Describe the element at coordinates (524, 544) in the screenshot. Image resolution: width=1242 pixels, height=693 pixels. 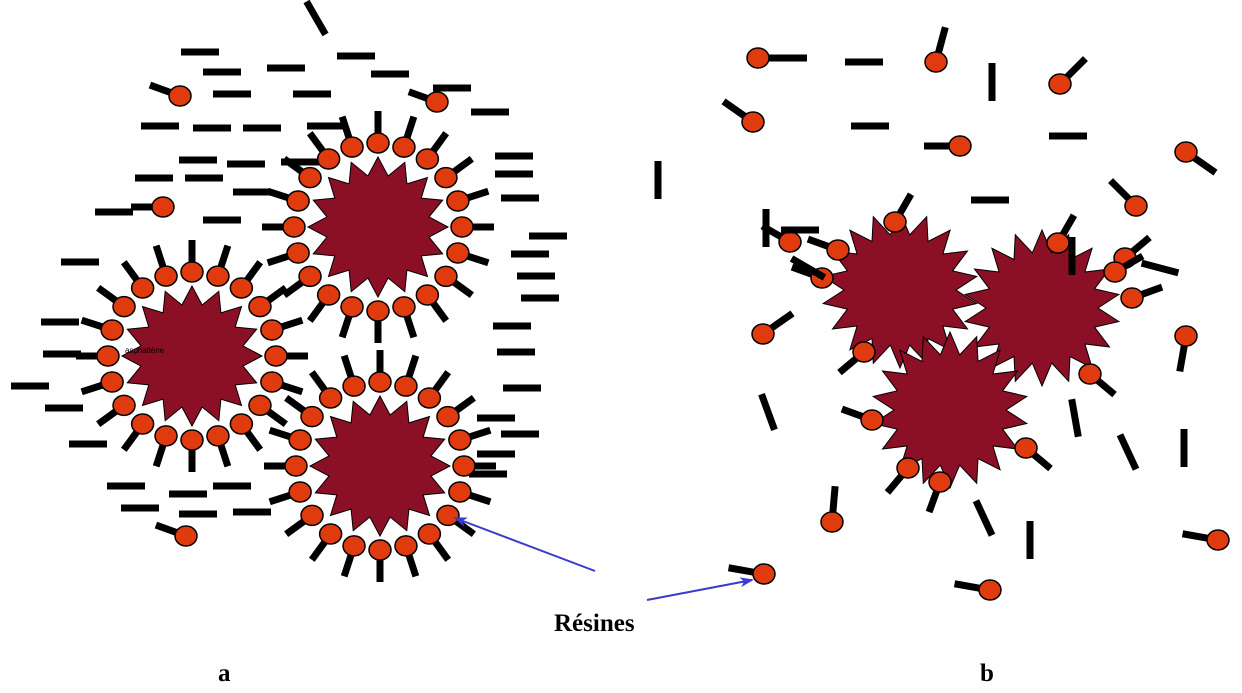
I see `arrow-to-resin-a` at that location.